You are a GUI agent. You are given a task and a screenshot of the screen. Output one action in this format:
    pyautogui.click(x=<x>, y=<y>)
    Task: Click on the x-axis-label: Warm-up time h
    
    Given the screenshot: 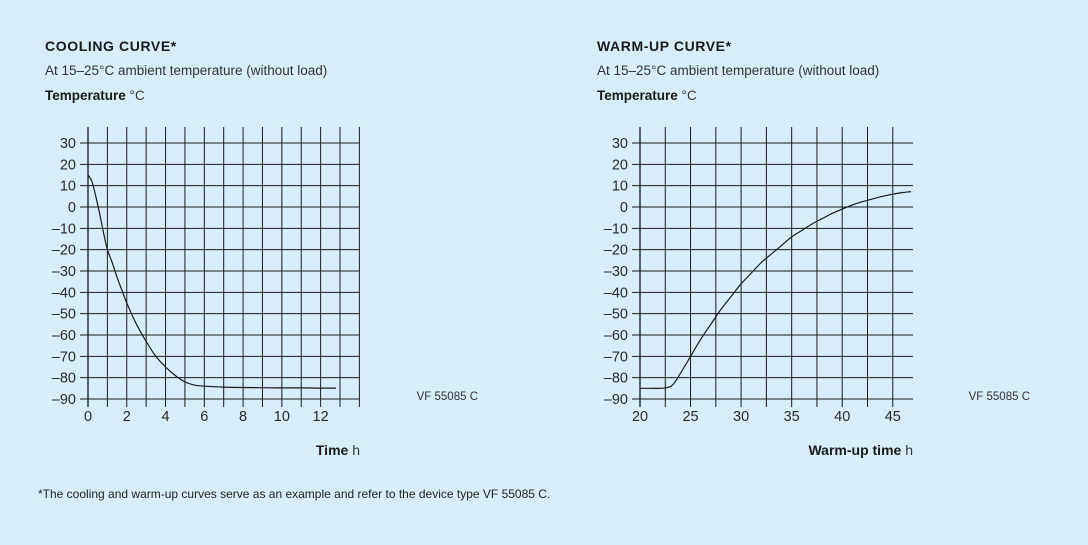 What is the action you would take?
    pyautogui.click(x=860, y=450)
    